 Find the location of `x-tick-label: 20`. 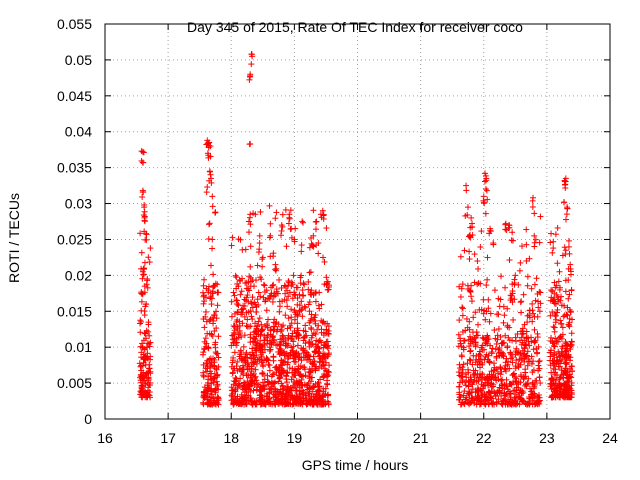

x-tick-label: 20 is located at coordinates (358, 438).